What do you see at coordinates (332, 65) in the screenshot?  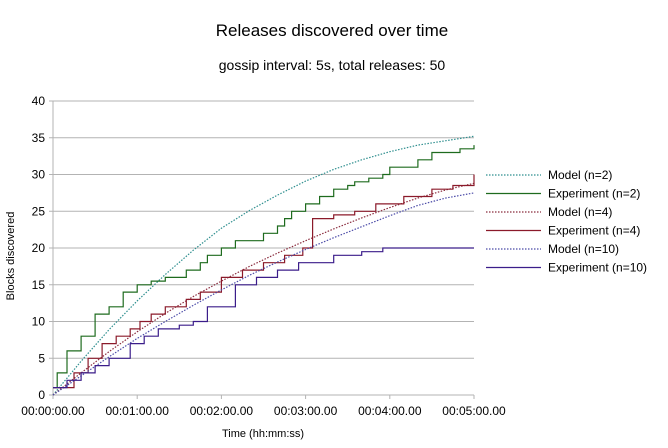 I see `chart-subtitle: gossip interval: 5s, total releases: 50` at bounding box center [332, 65].